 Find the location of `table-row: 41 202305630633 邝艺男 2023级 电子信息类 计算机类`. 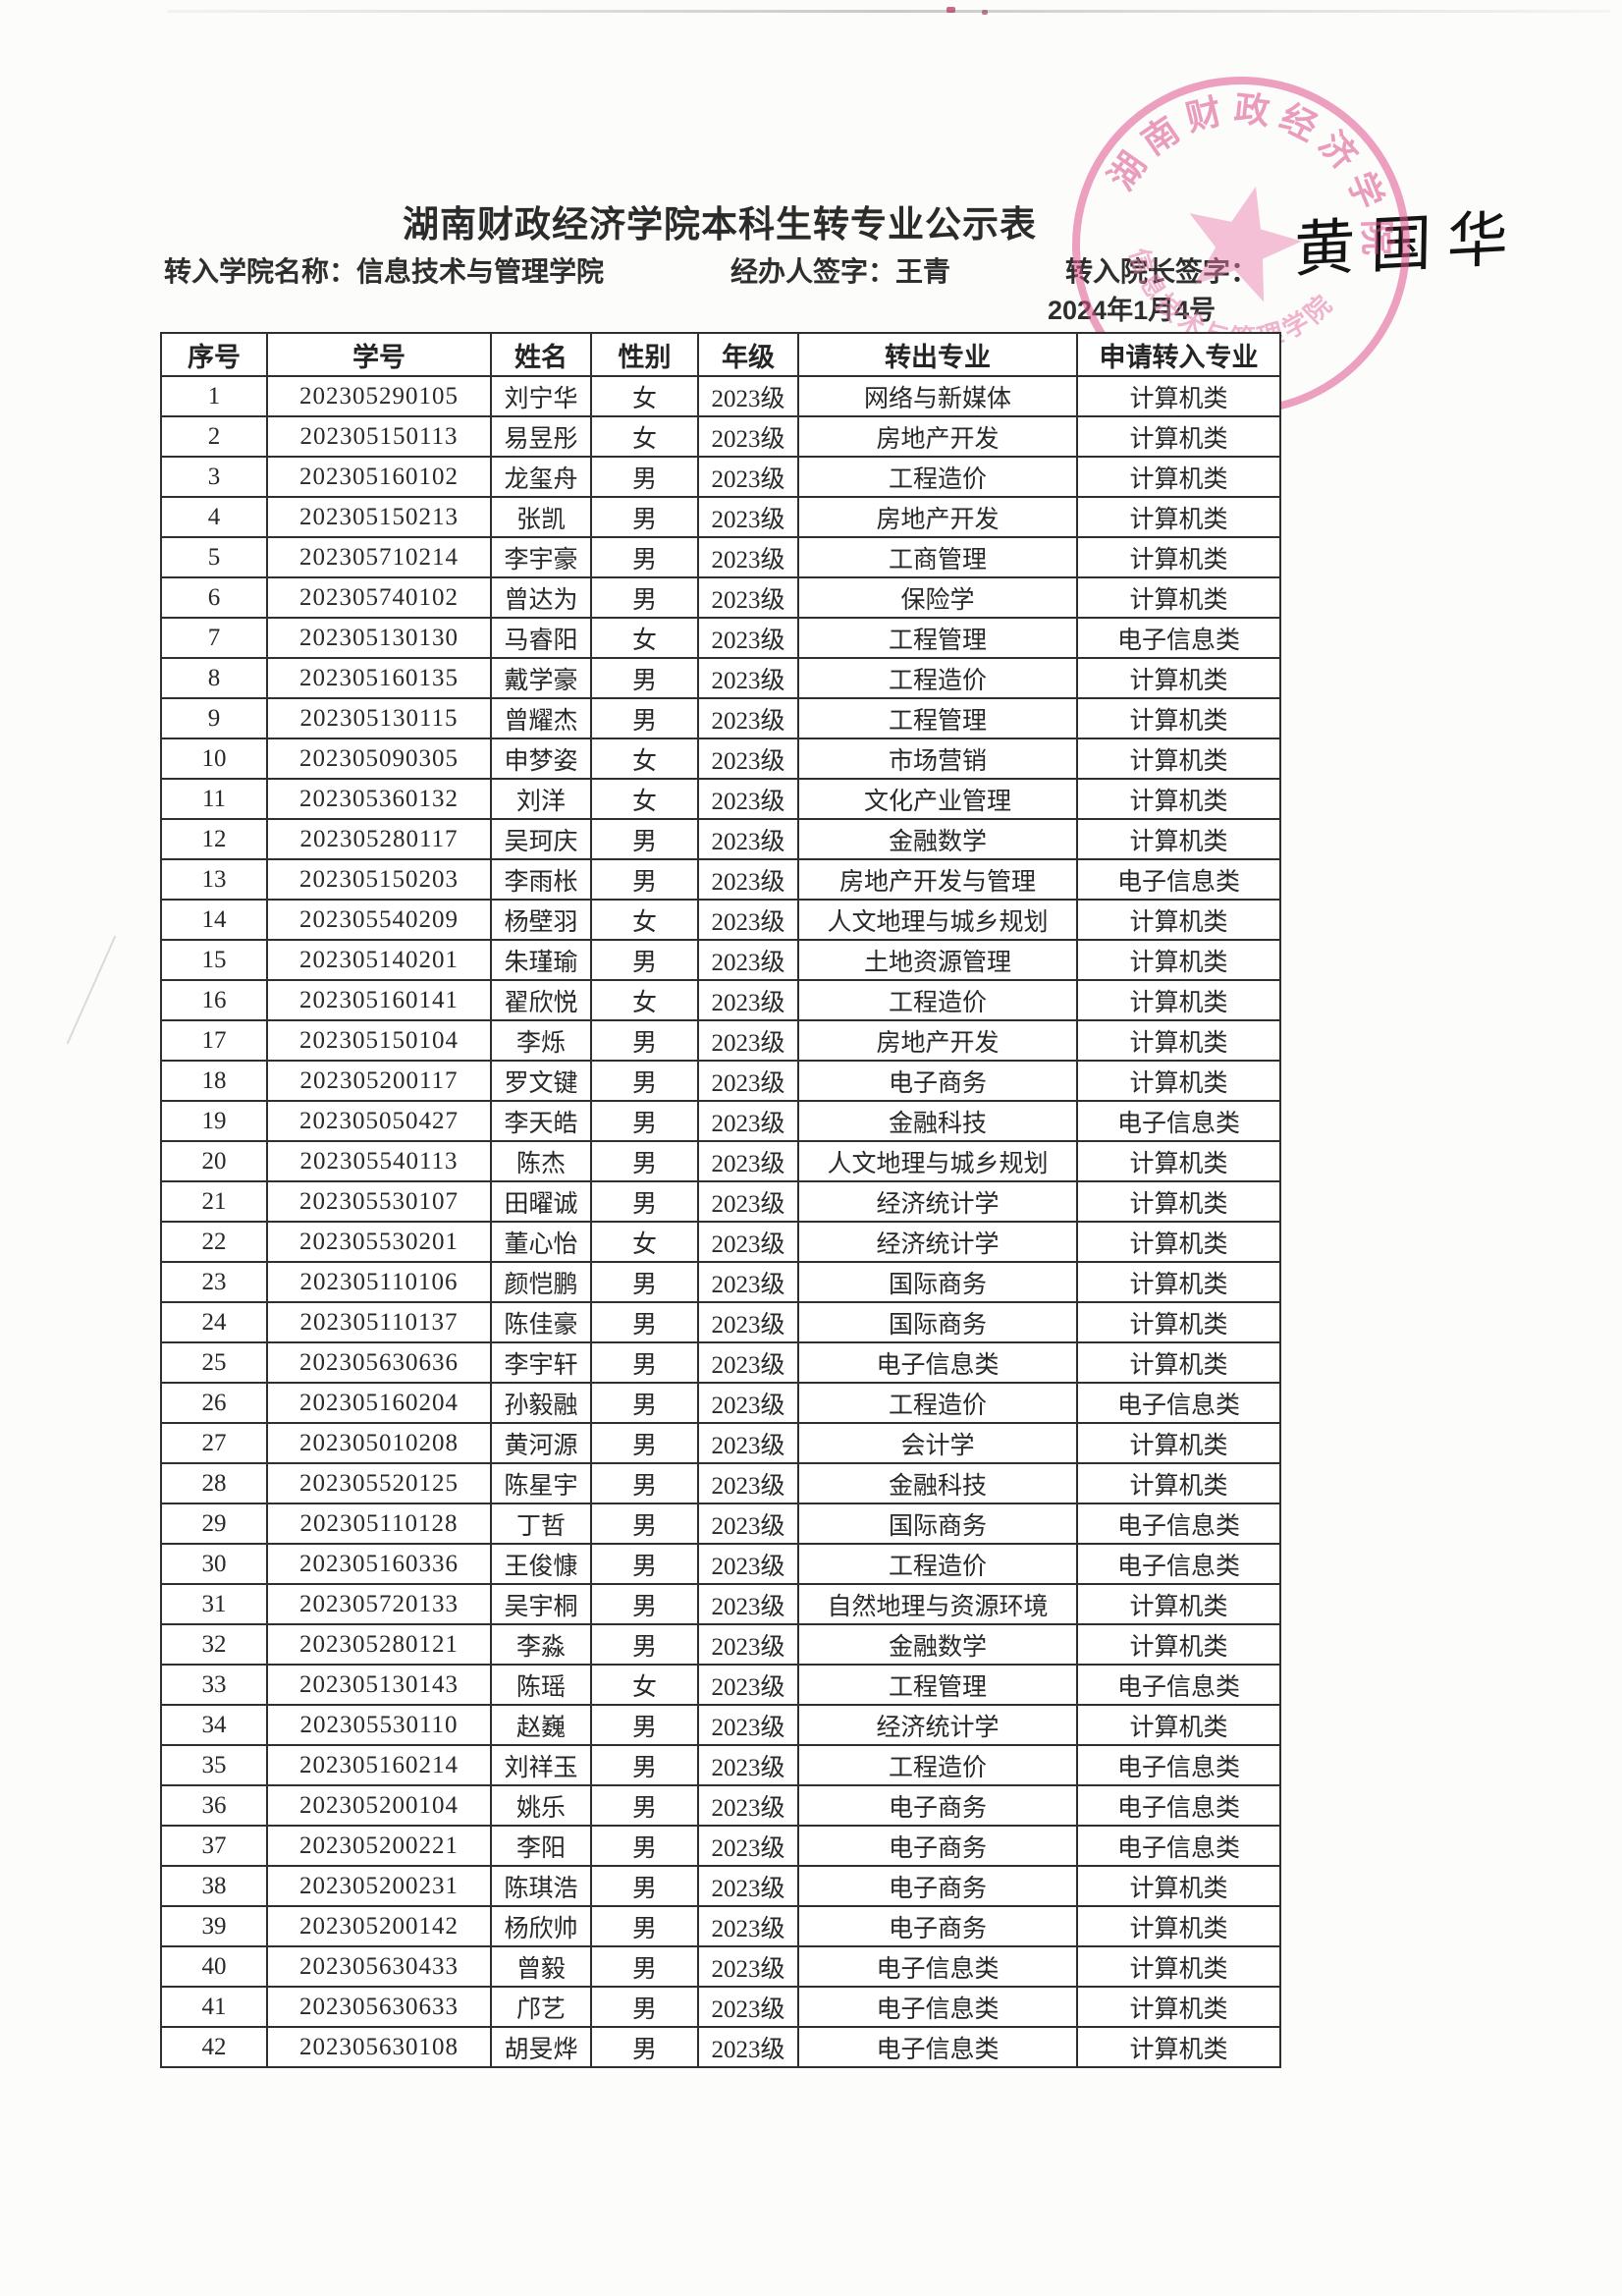

table-row: 41 202305630633 邝艺男 2023级 电子信息类 计算机类 is located at coordinates (720, 2007).